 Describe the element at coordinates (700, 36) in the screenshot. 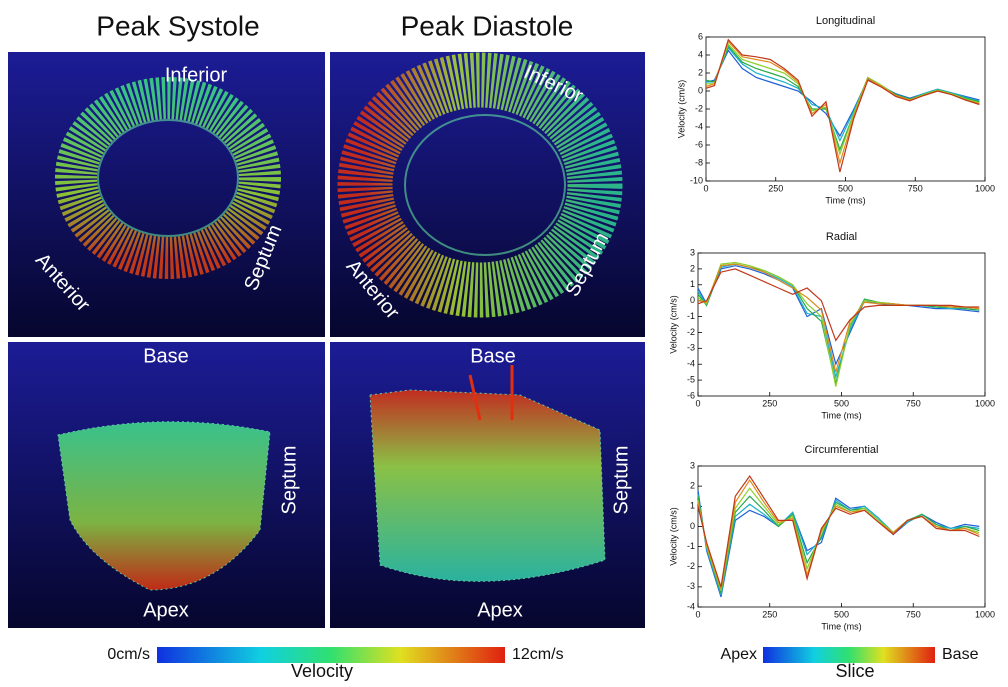

I see `y-tick-label: 6` at that location.